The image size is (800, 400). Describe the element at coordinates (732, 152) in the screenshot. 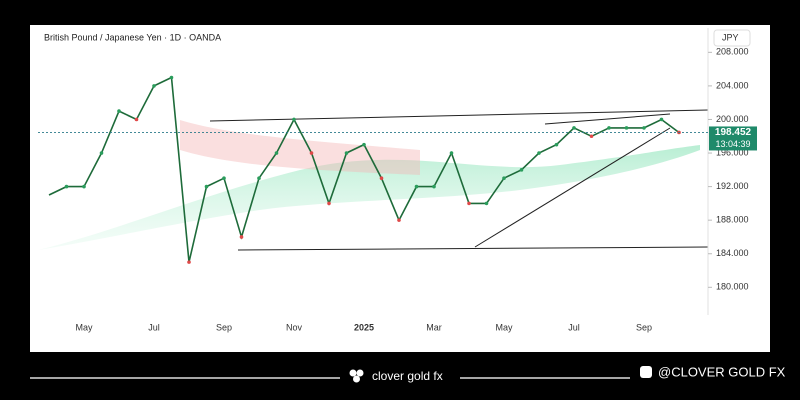

I see `y-tick-label: 196.000` at that location.